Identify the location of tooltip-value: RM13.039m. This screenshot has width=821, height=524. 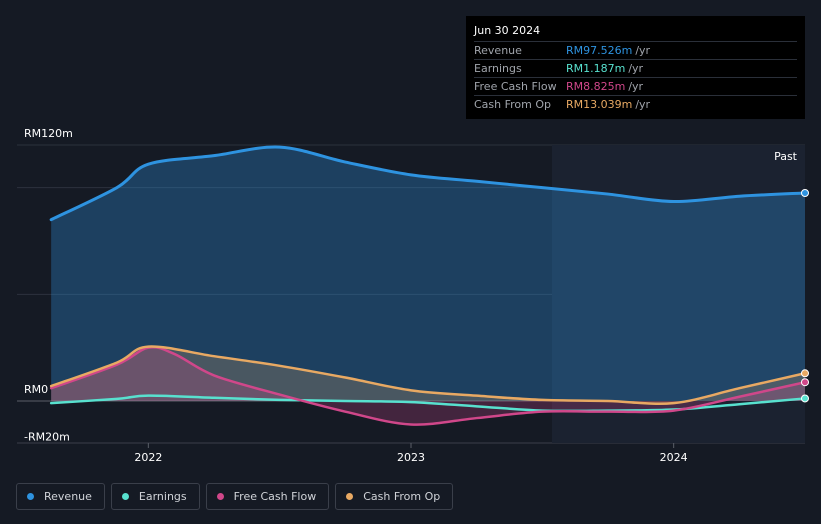
(599, 104).